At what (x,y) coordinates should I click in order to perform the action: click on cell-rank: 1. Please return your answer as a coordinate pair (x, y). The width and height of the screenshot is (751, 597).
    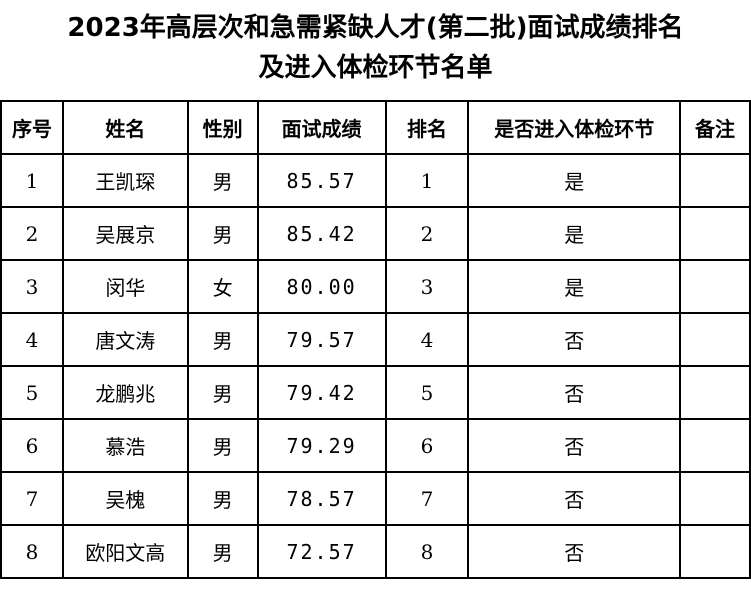
    Looking at the image, I should click on (427, 180).